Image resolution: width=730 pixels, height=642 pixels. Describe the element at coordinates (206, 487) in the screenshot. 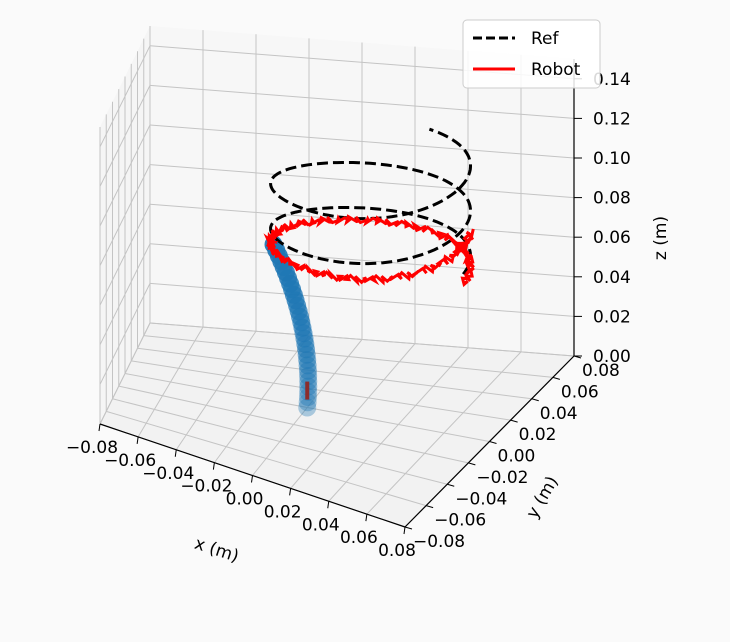

I see `x-tick-label: −0.02` at that location.